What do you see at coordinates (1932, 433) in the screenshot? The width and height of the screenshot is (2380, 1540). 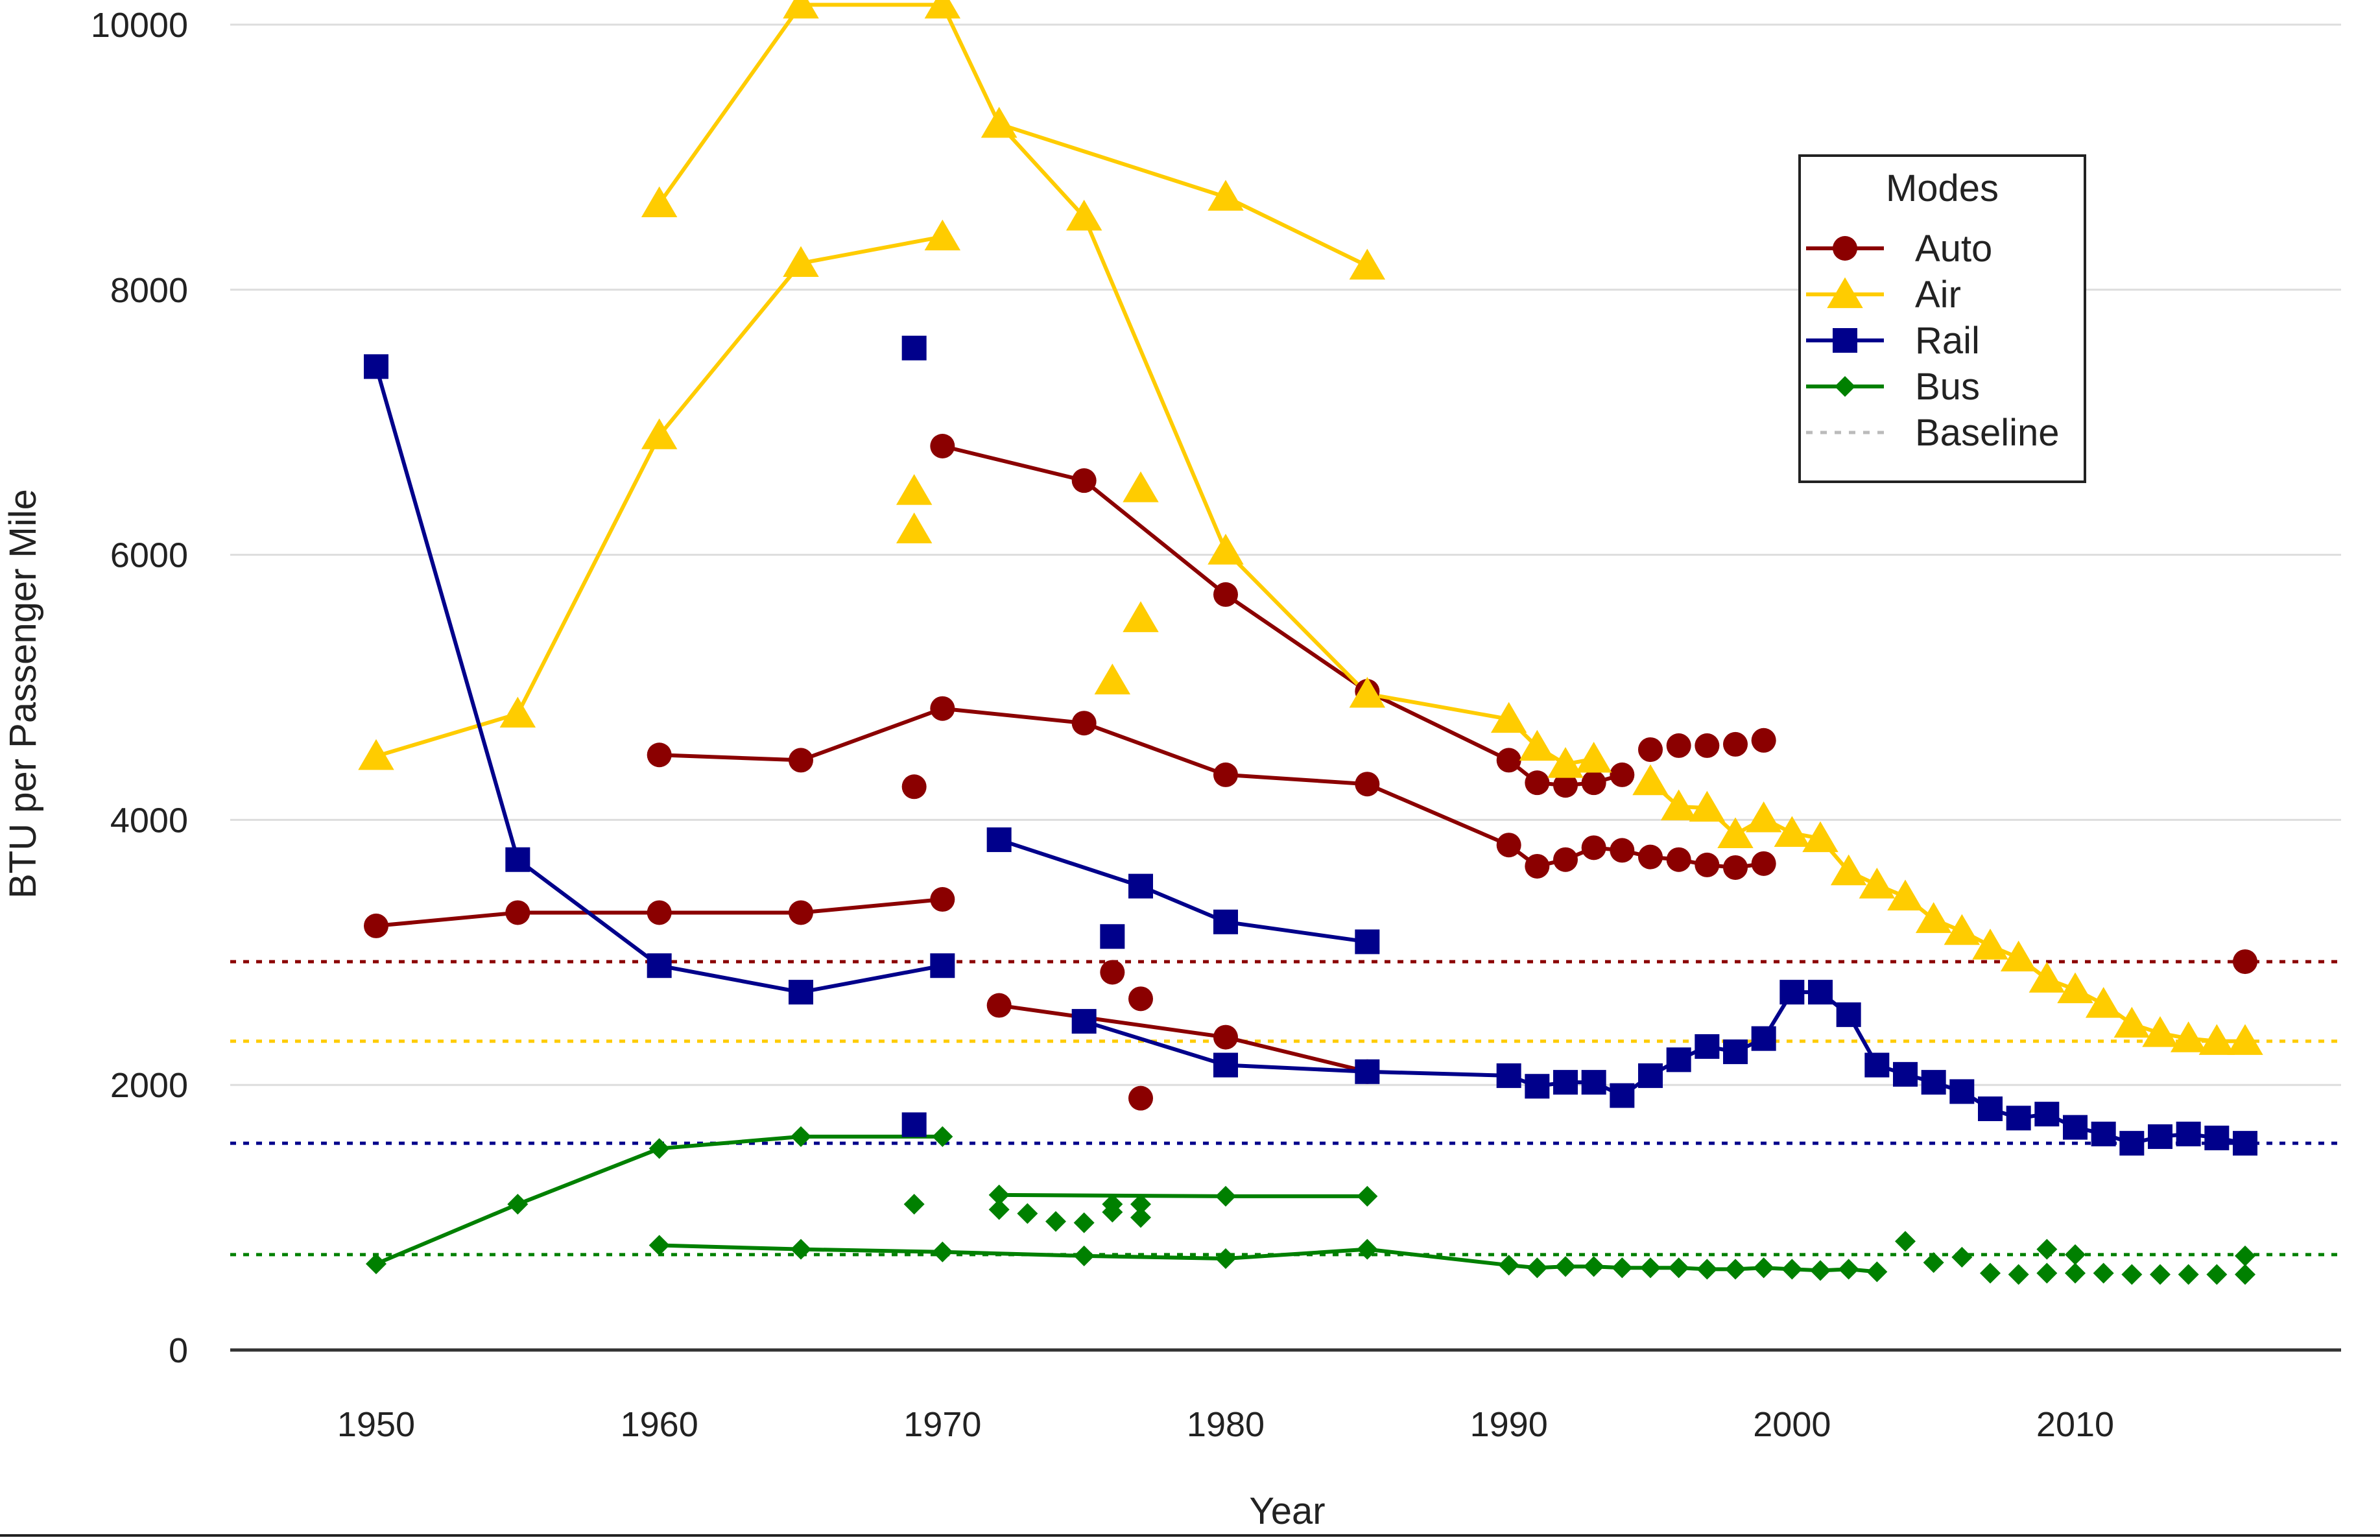 I see `legend-item-baseline: Baseline` at bounding box center [1932, 433].